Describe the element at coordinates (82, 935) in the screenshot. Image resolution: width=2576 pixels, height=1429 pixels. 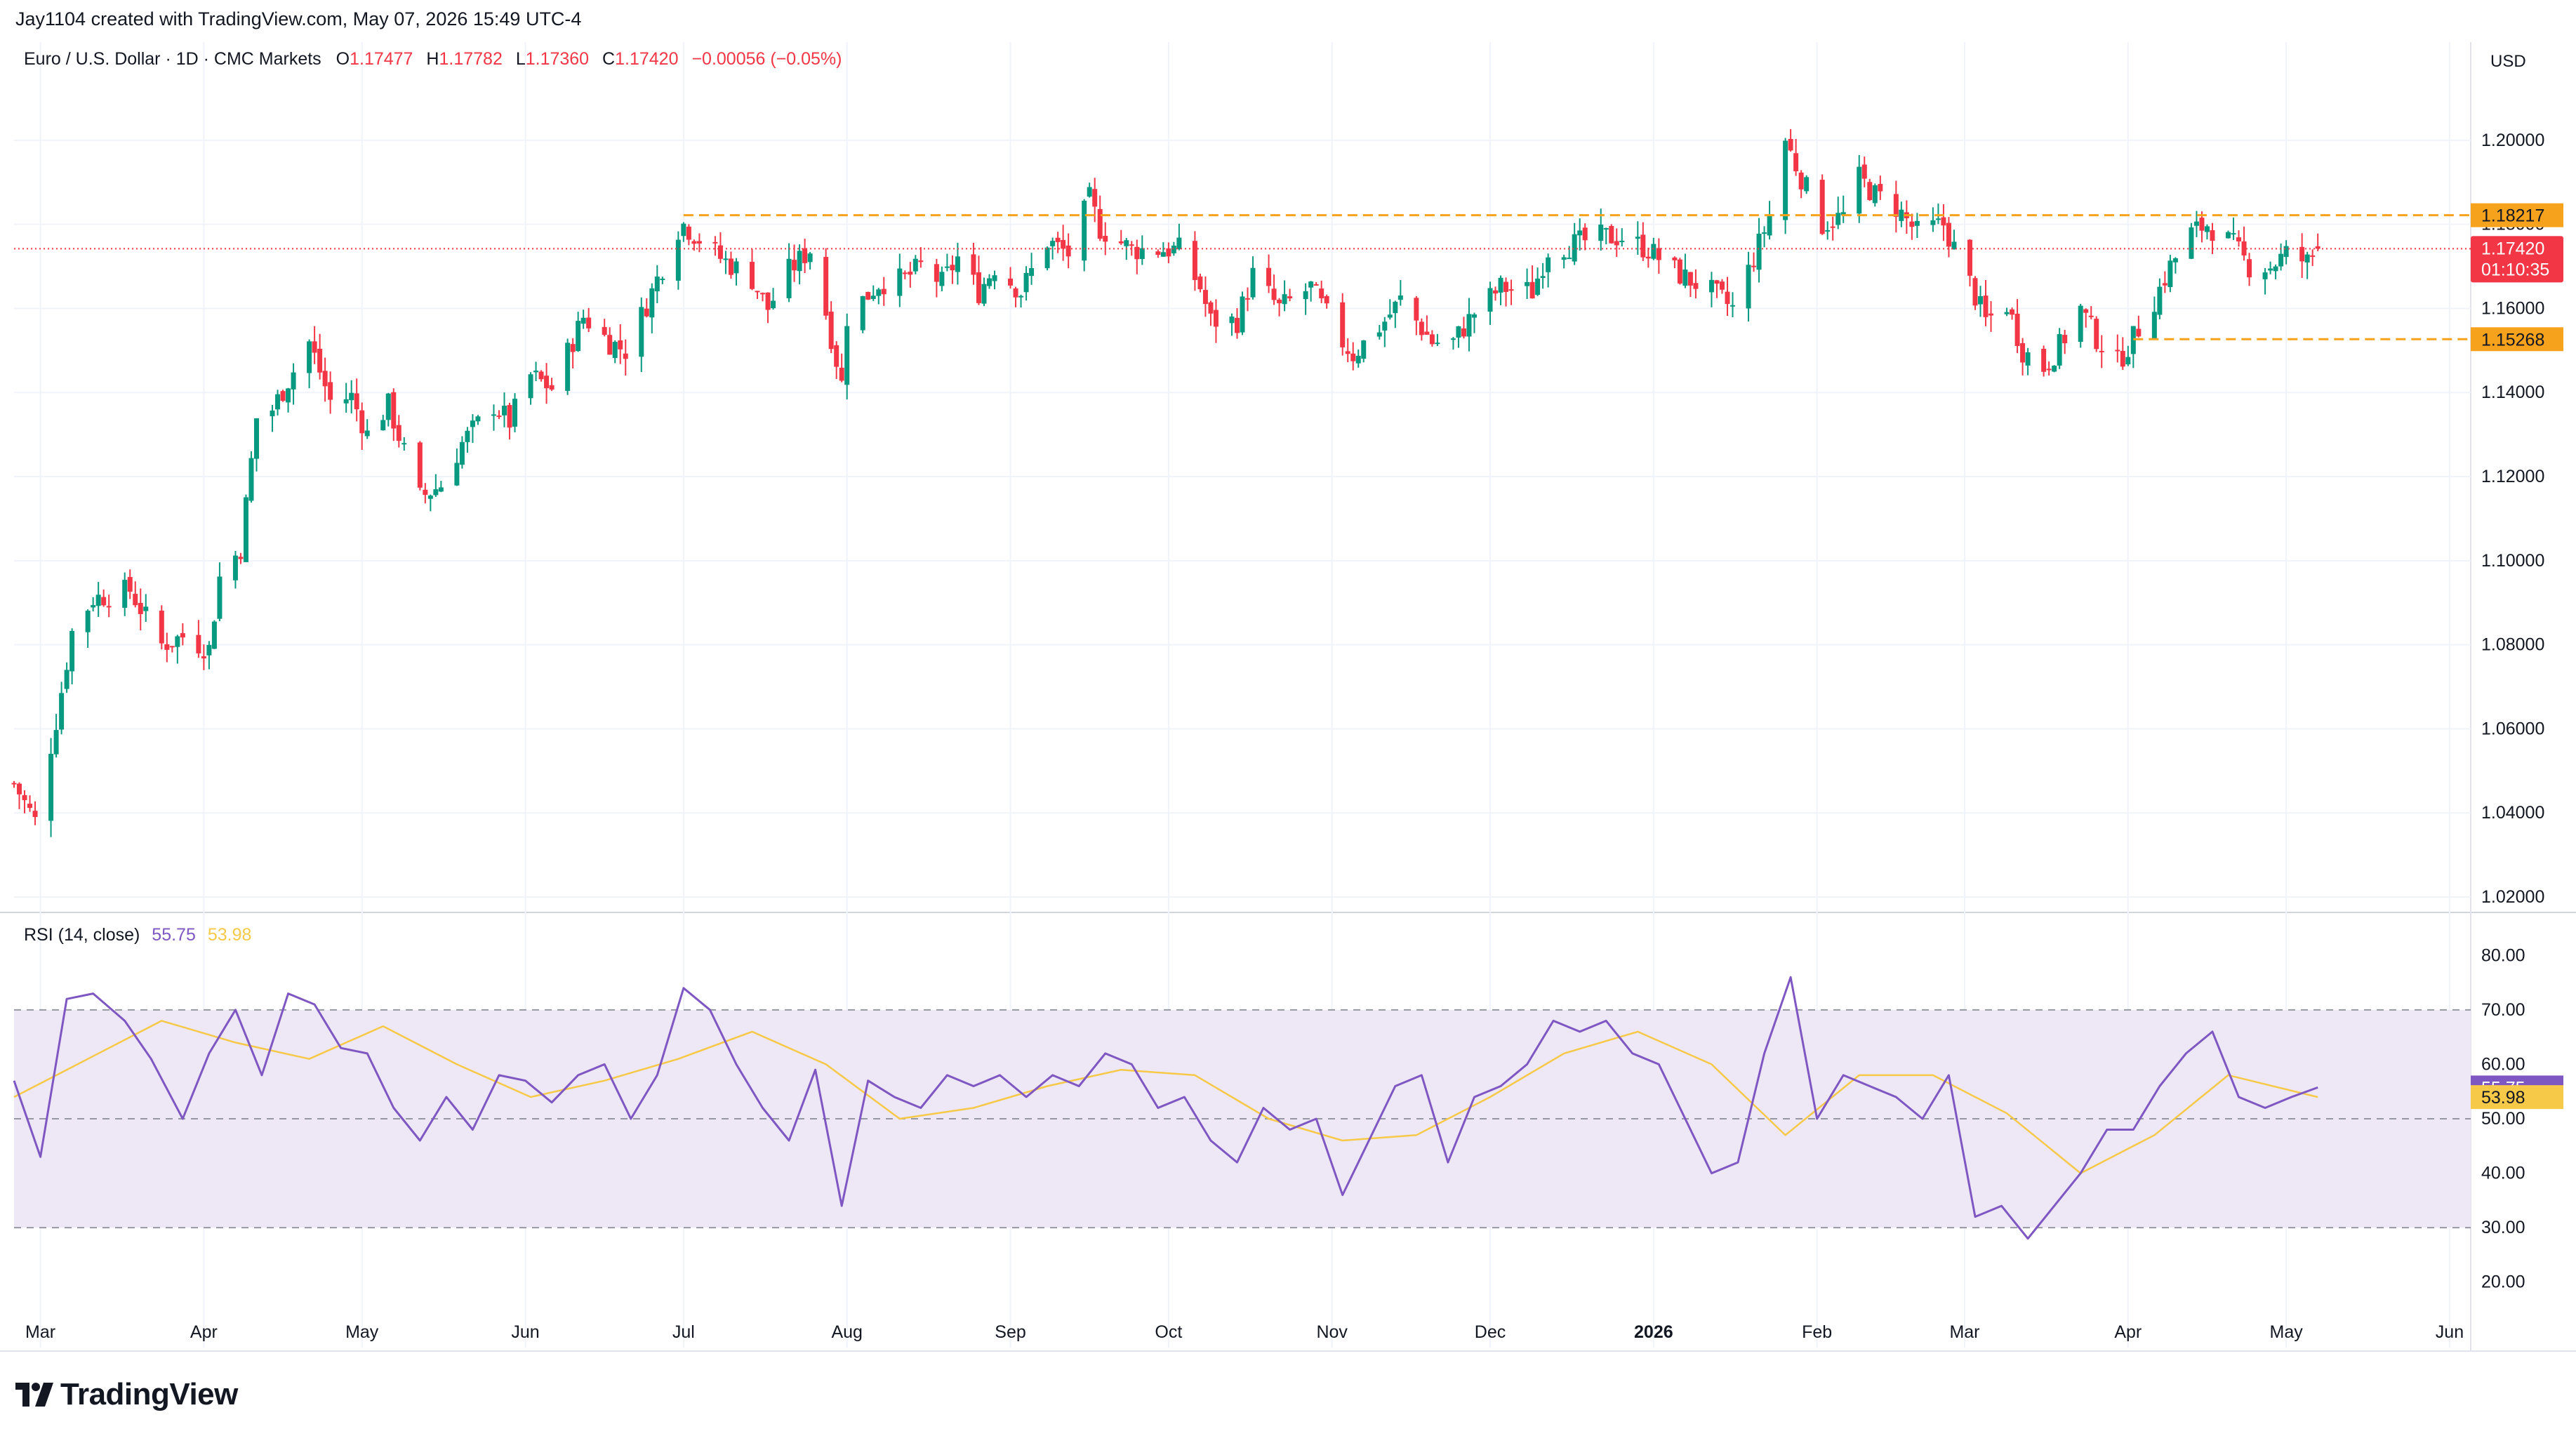
I see `rsi-title: RSI (14, close)` at that location.